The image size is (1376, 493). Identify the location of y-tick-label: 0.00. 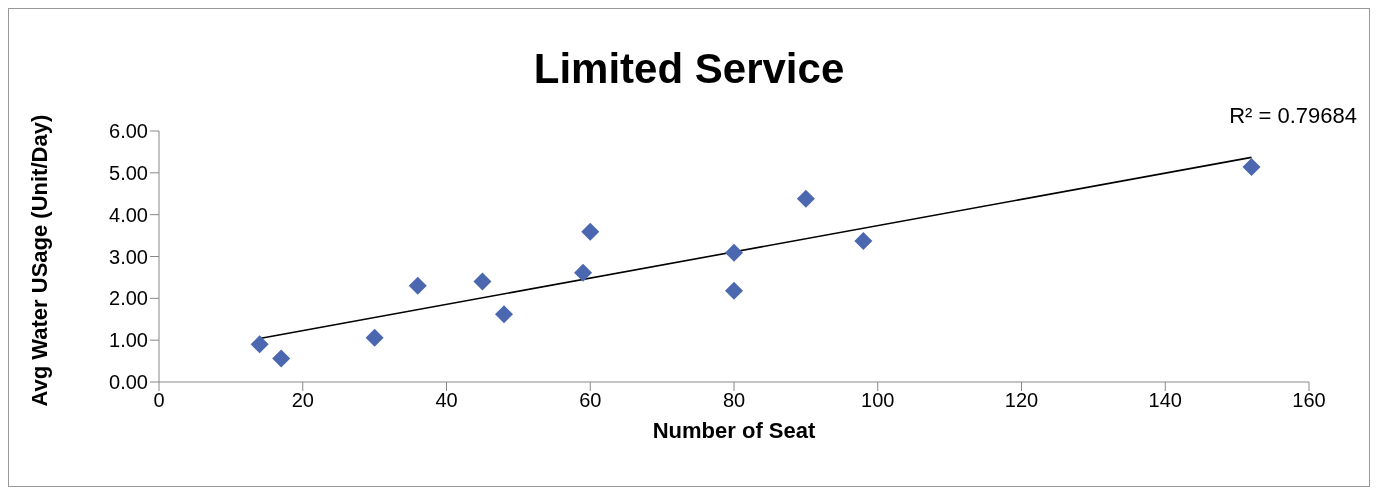
(128, 382).